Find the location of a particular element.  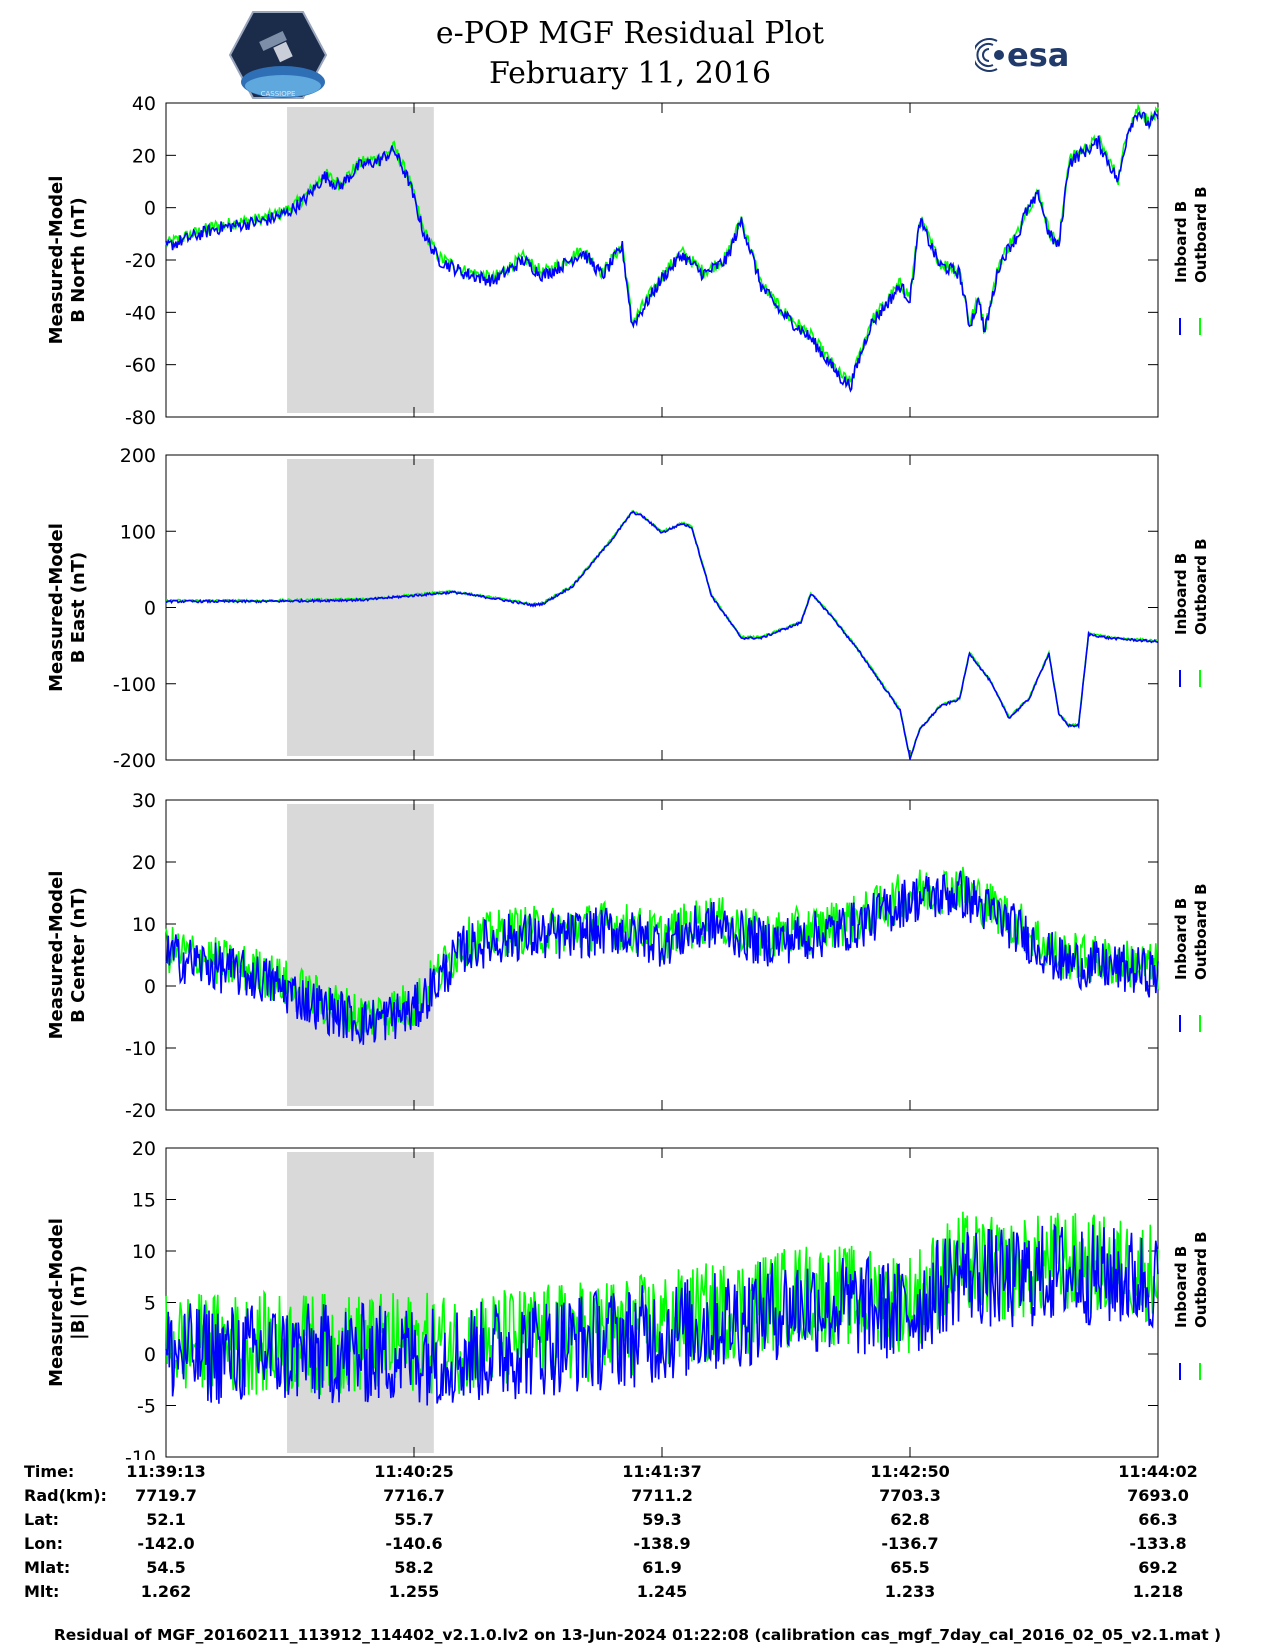

y-tick-label: -80 is located at coordinates (140, 418).